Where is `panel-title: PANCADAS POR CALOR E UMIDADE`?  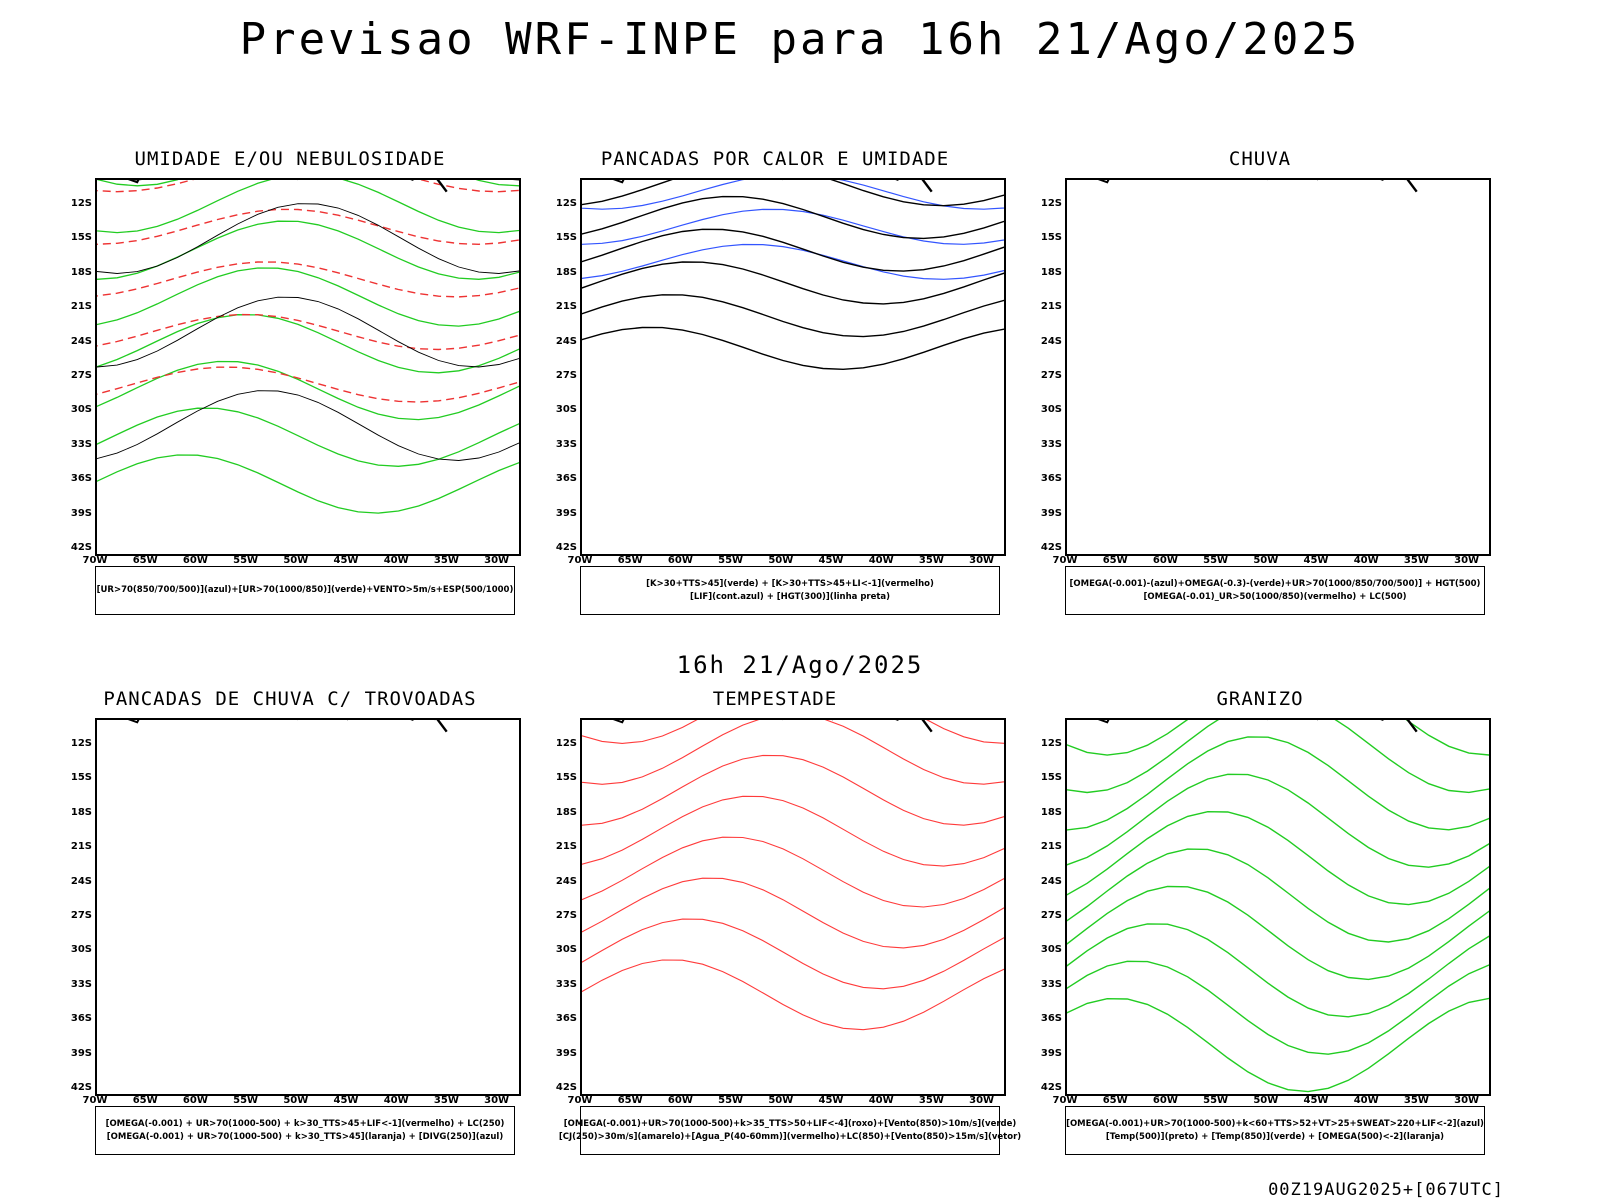 panel-title: PANCADAS POR CALOR E UMIDADE is located at coordinates (775, 159).